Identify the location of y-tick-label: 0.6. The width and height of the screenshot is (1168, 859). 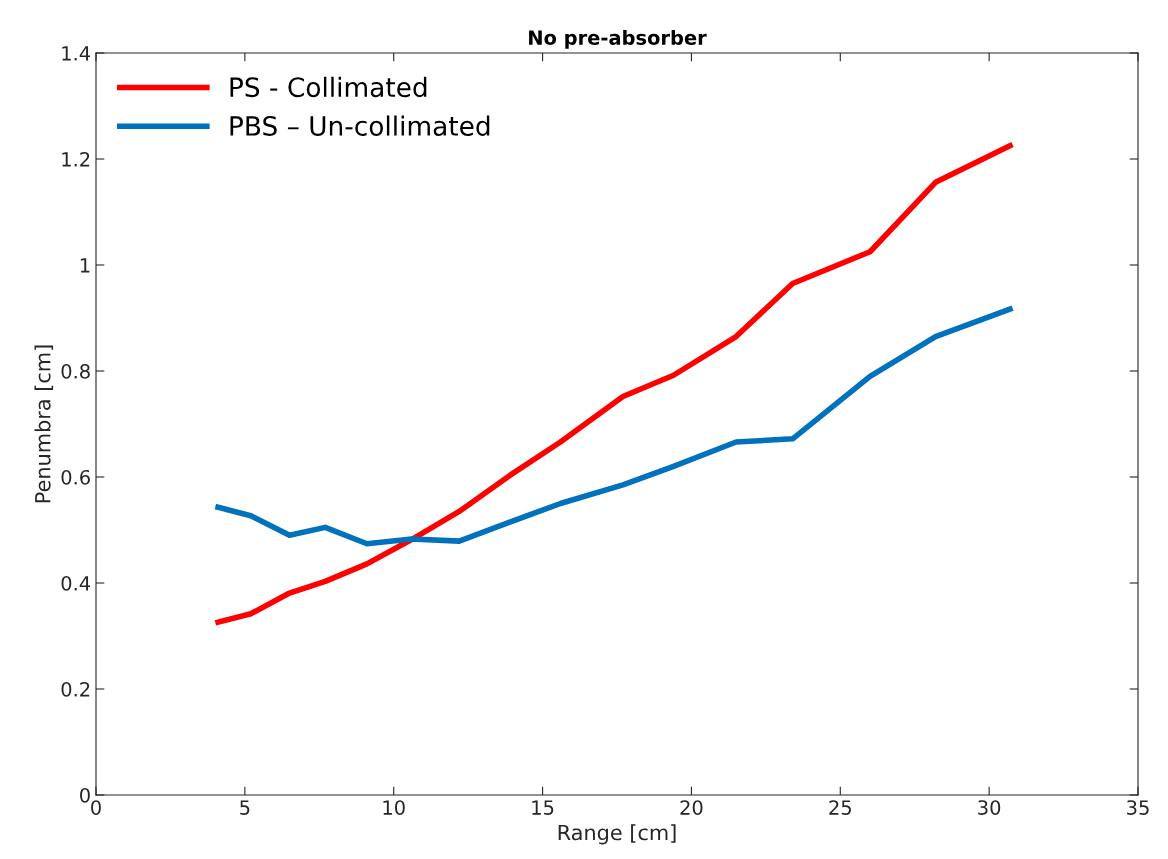
(75, 477).